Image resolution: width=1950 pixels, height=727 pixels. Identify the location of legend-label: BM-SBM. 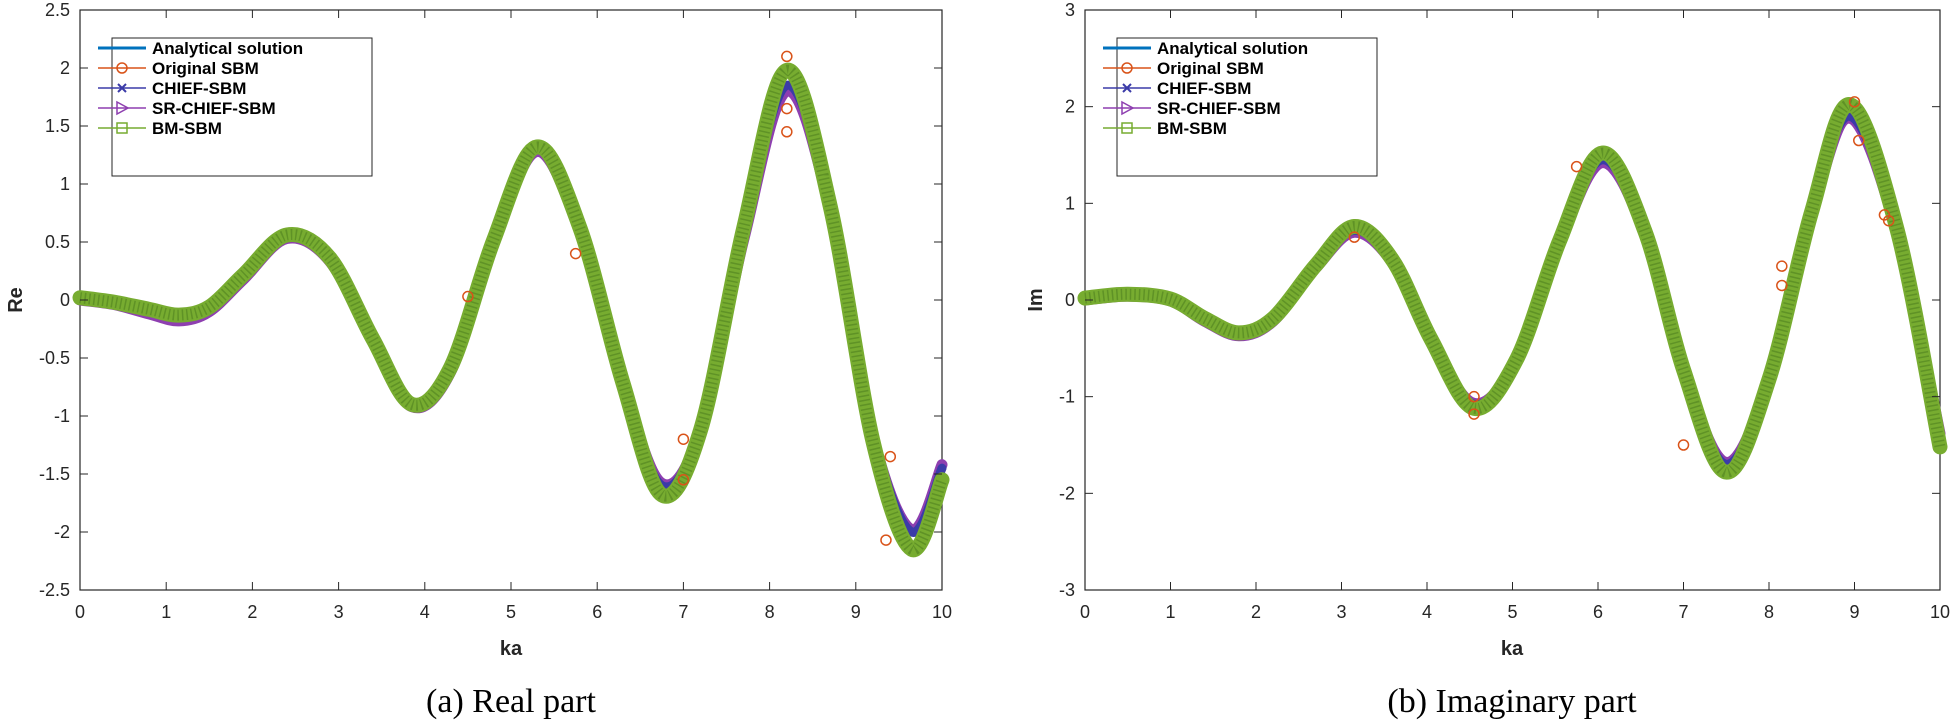
(187, 128).